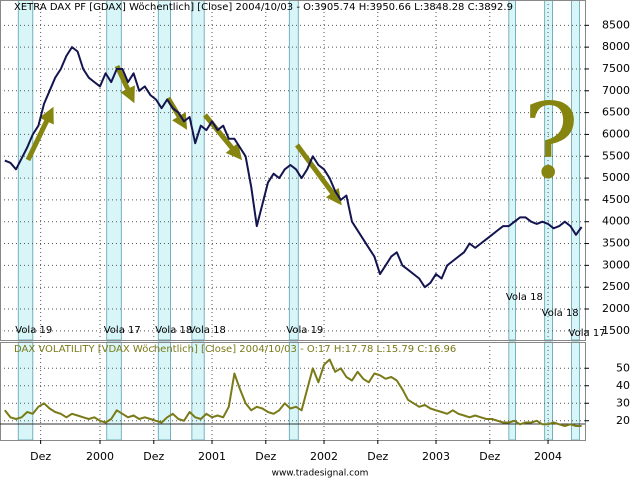  Describe the element at coordinates (324, 456) in the screenshot. I see `x-tick-label: 2002` at that location.